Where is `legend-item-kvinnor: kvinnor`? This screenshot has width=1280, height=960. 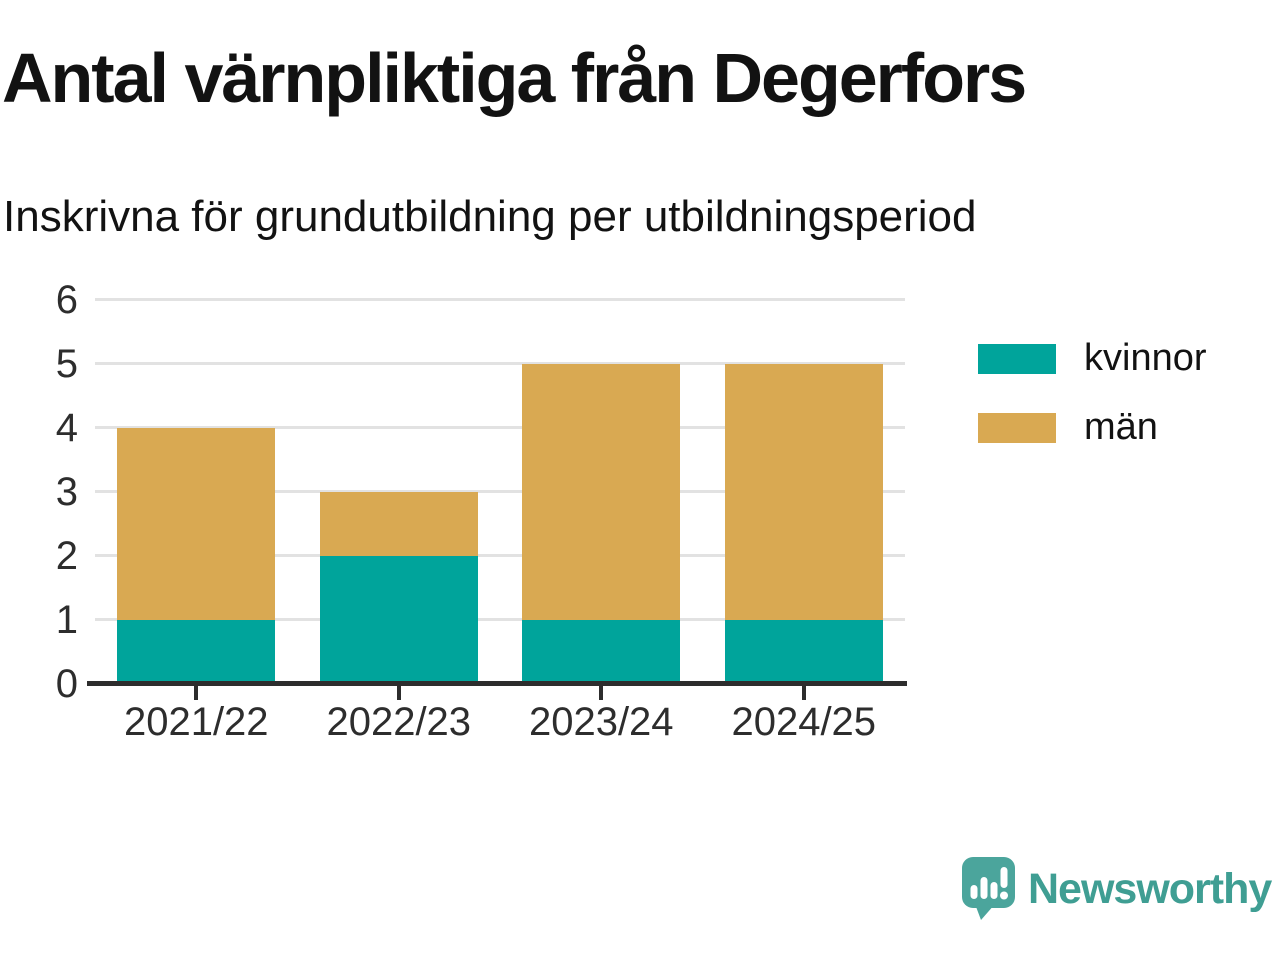 legend-item-kvinnor: kvinnor is located at coordinates (1092, 358).